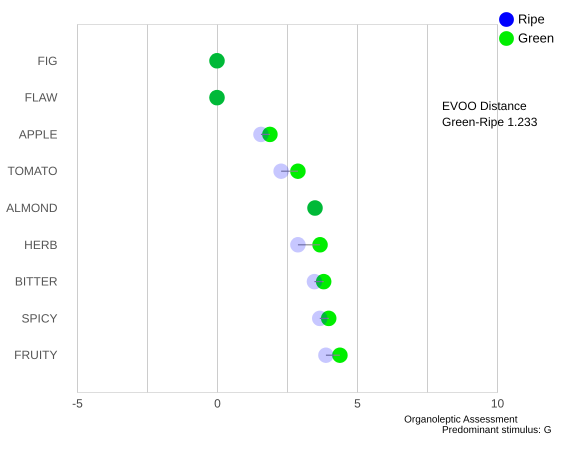  I want to click on annotation: EVOO Distance, so click(485, 106).